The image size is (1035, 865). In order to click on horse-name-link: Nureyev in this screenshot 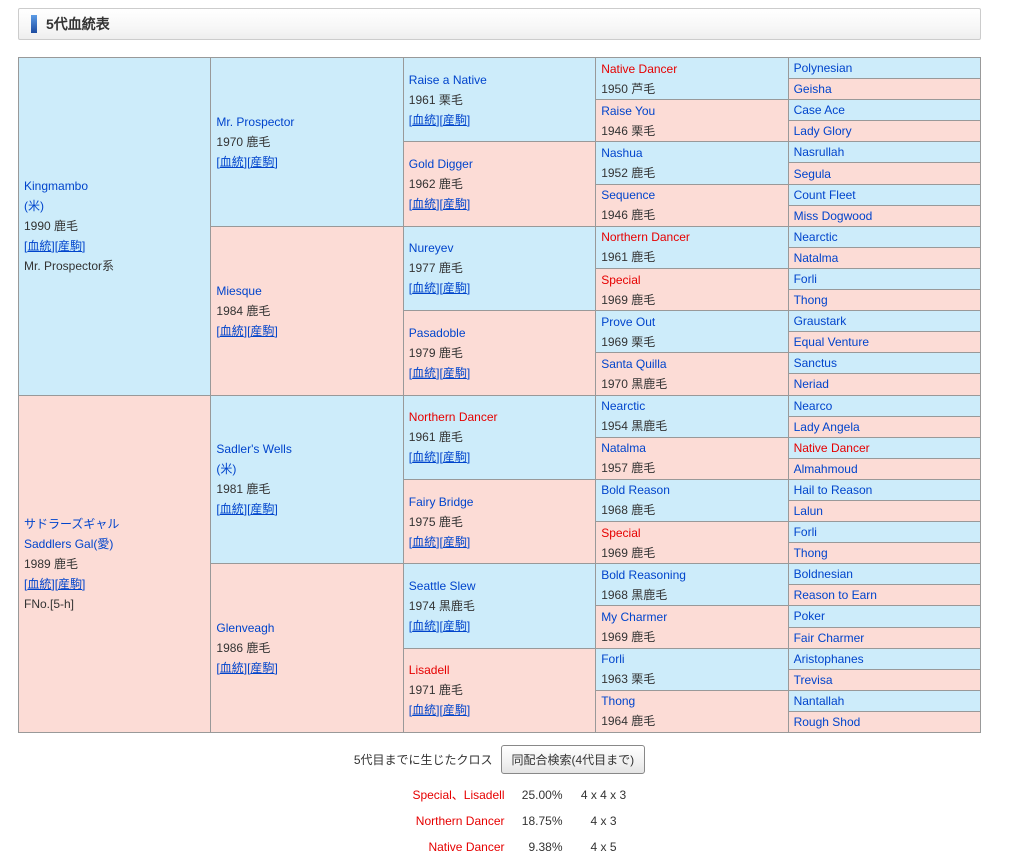, I will do `click(431, 248)`.